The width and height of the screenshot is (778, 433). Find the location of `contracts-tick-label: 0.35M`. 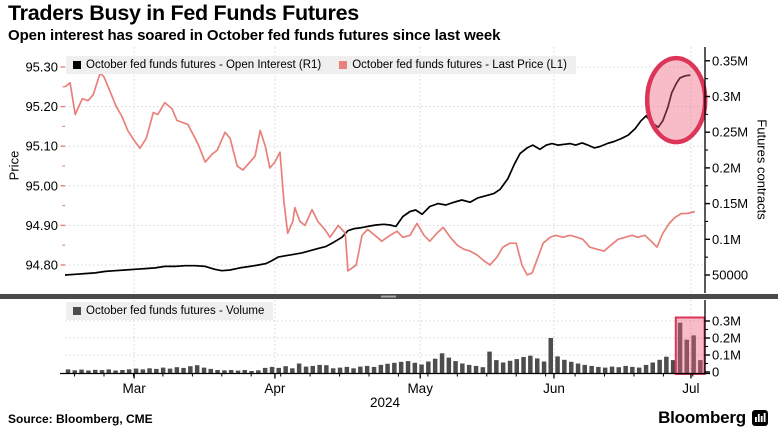

contracts-tick-label: 0.35M is located at coordinates (730, 60).